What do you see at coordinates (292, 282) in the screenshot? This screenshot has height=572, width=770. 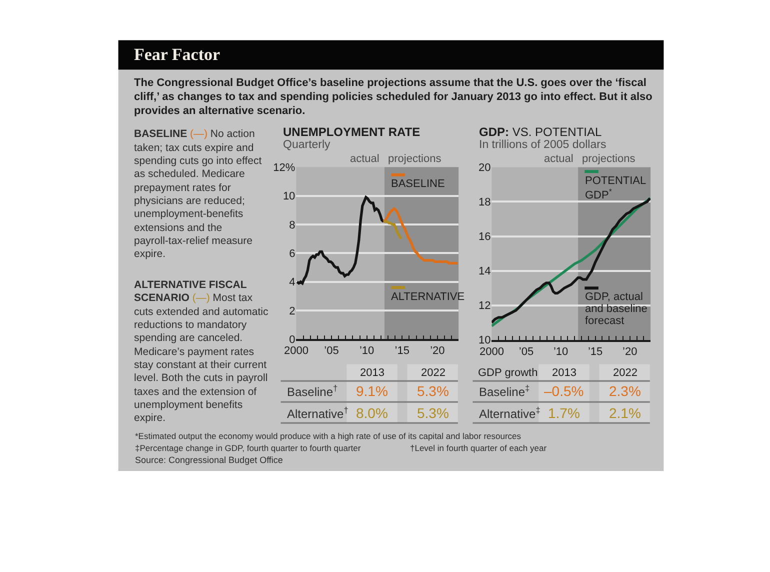 I see `y-tick-label: 4` at bounding box center [292, 282].